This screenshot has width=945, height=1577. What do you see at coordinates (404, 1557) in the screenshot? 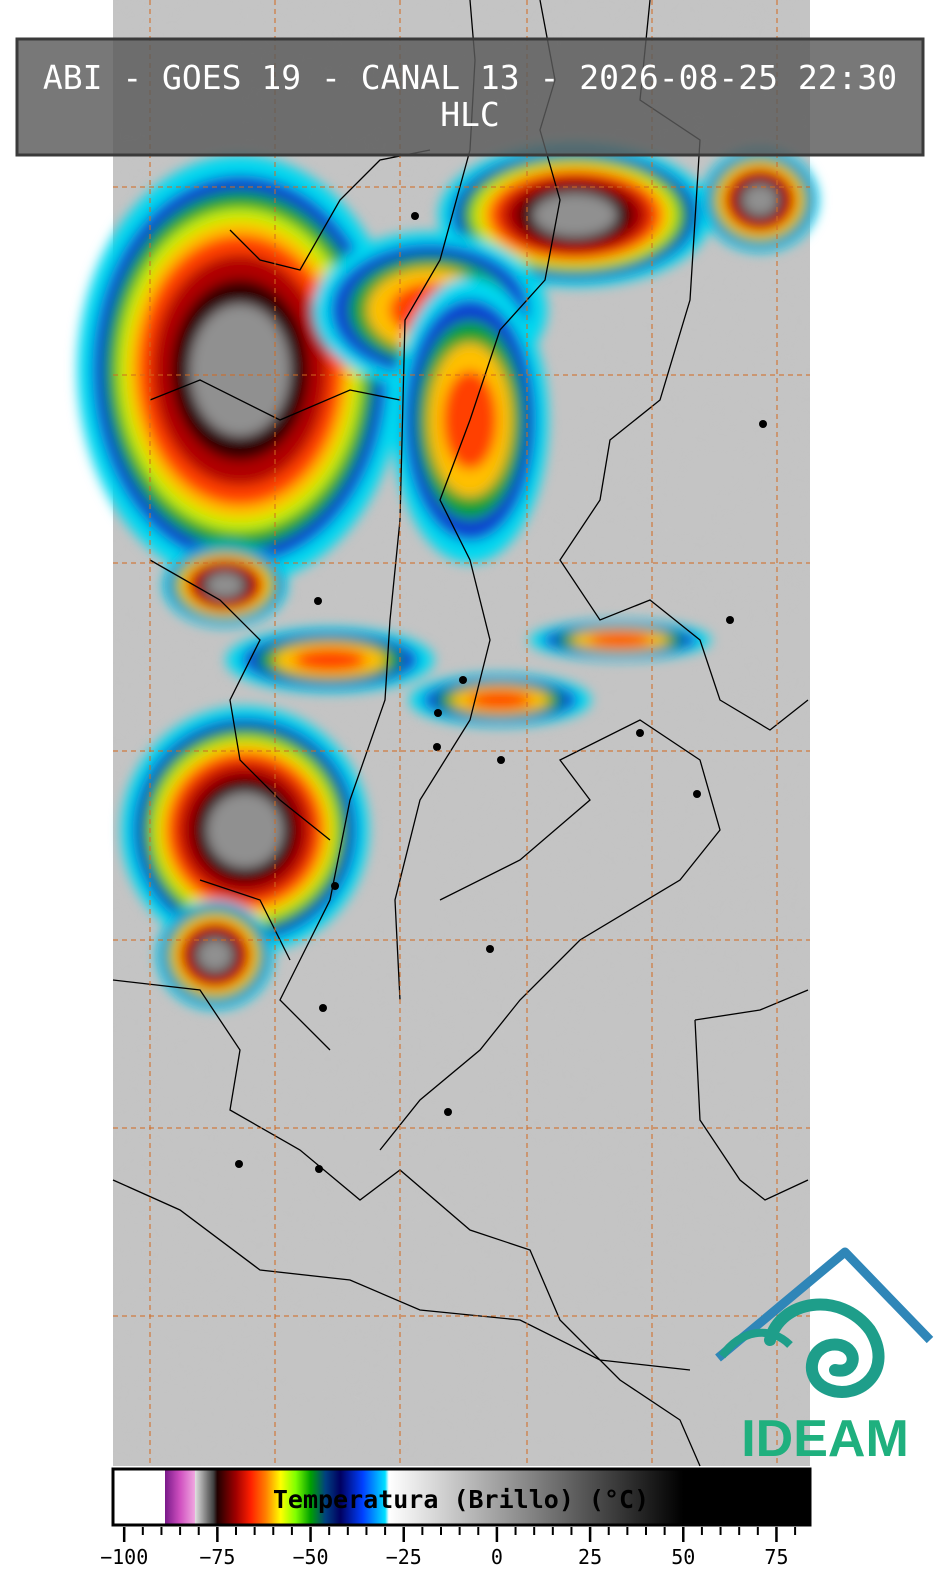
I see `tick-label: −25` at bounding box center [404, 1557].